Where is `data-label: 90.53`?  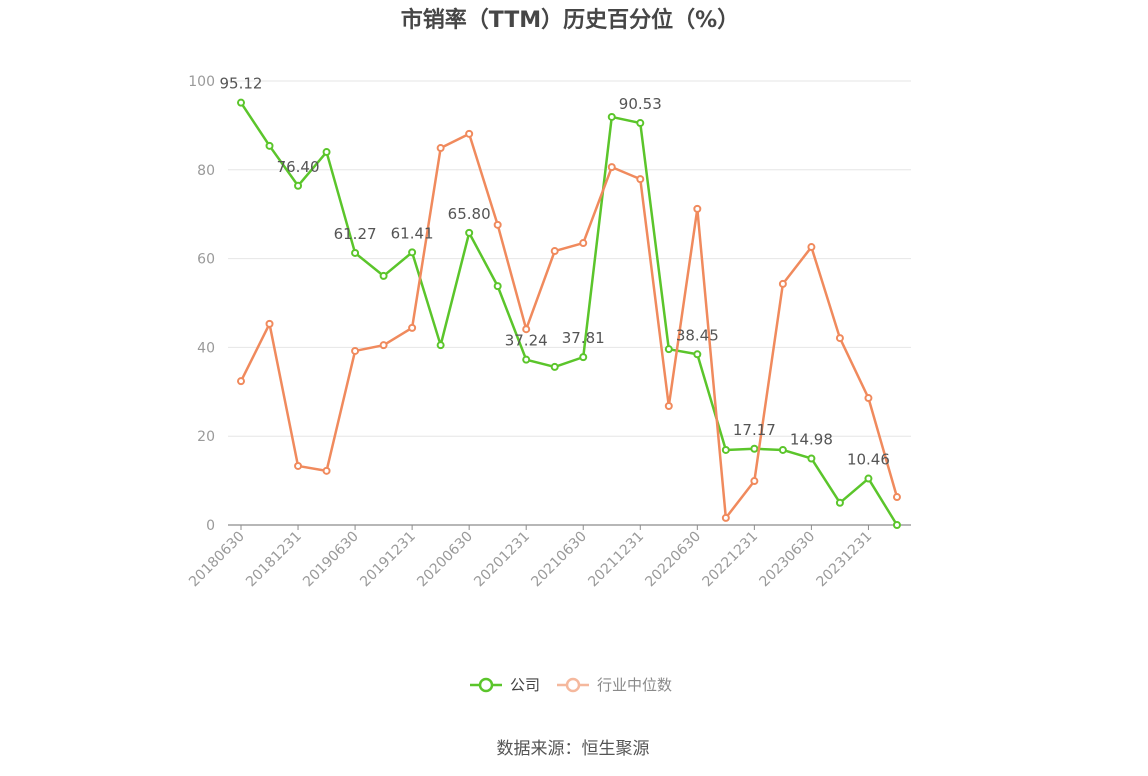 data-label: 90.53 is located at coordinates (640, 104).